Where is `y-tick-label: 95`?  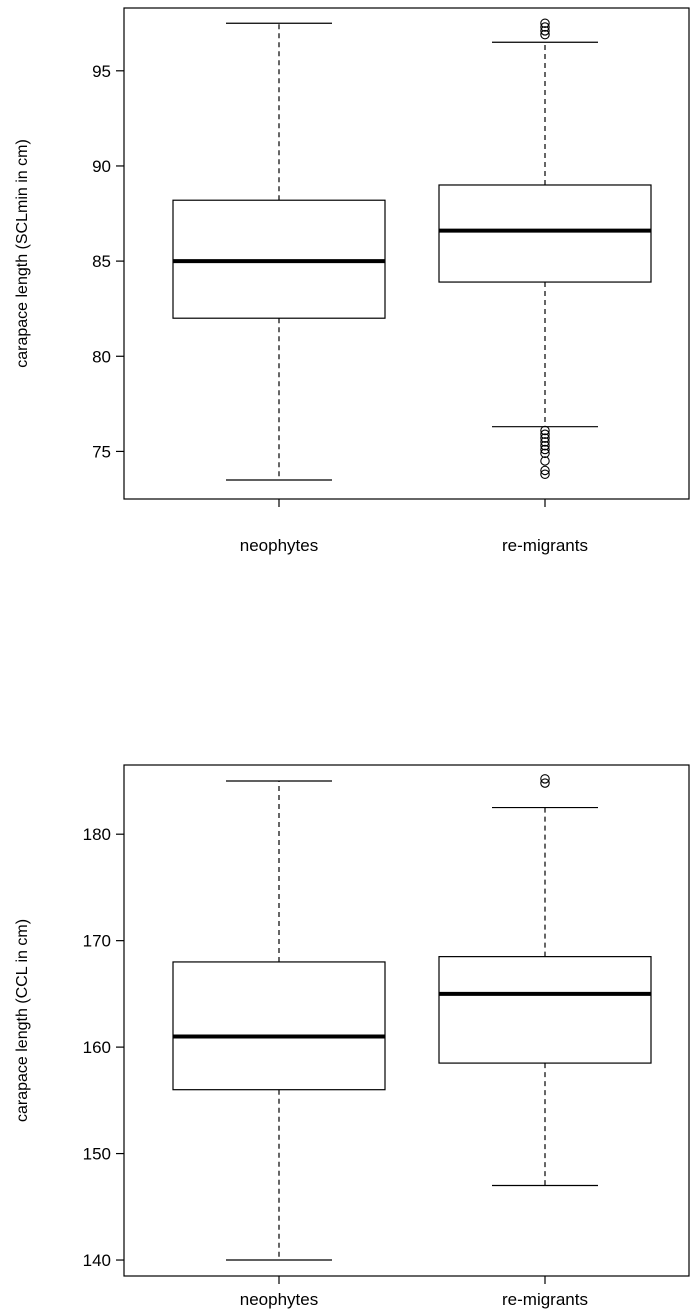
y-tick-label: 95 is located at coordinates (101, 71).